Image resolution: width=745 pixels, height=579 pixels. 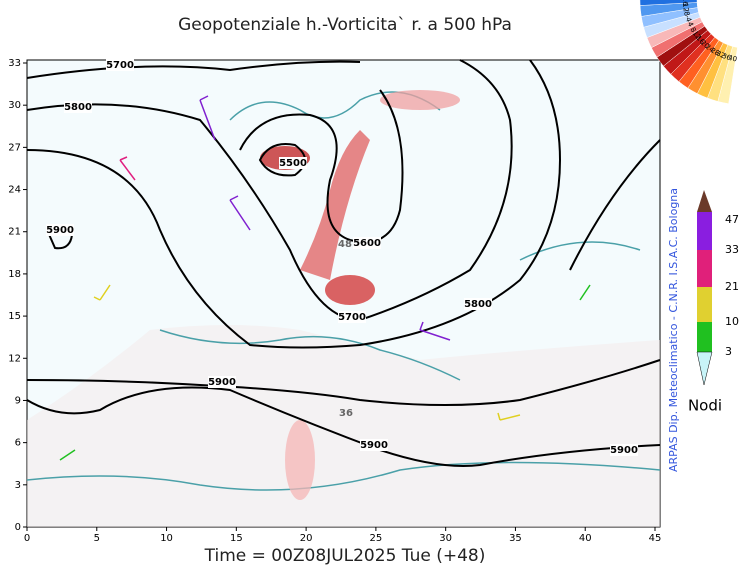 What do you see at coordinates (14, 63) in the screenshot?
I see `y-tick-label: 33` at bounding box center [14, 63].